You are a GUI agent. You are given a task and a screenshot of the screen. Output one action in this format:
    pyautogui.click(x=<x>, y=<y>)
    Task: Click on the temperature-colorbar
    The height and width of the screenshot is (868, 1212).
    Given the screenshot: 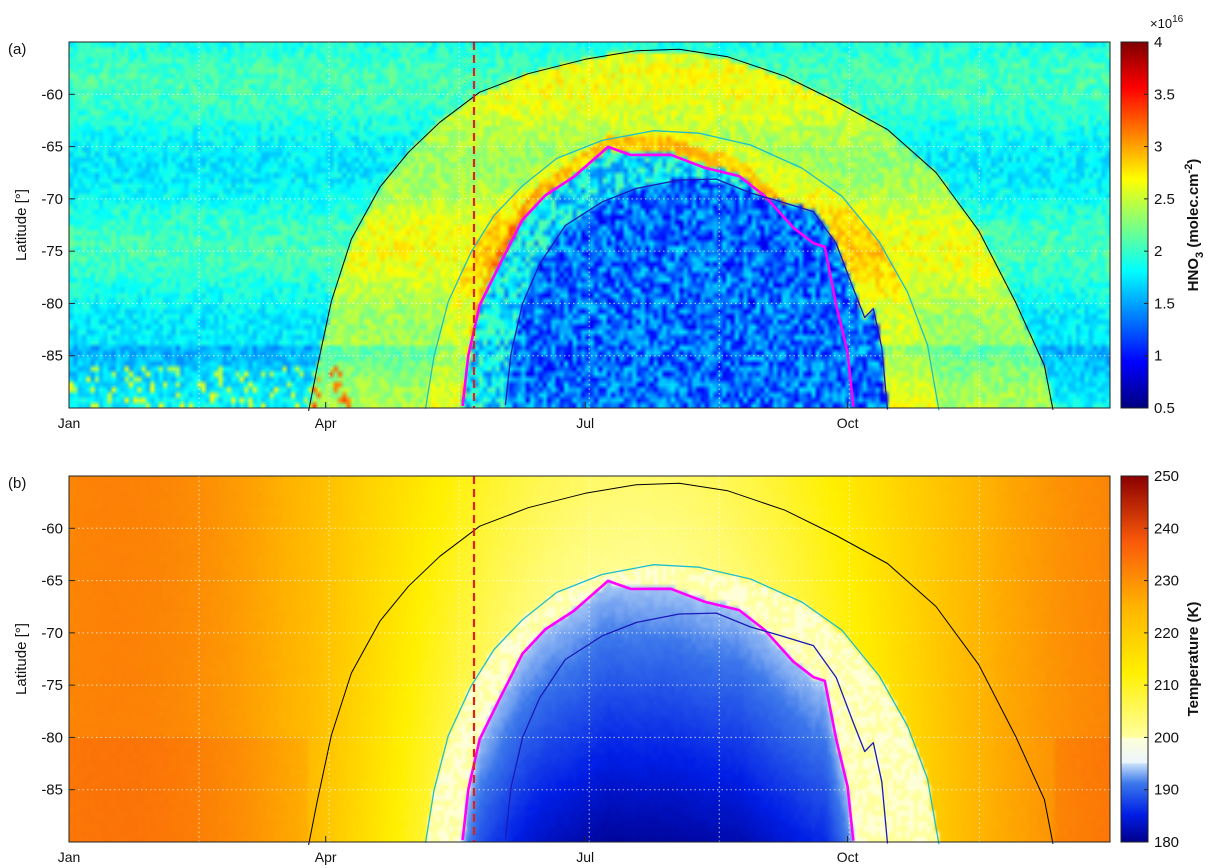 What is the action you would take?
    pyautogui.click(x=1134, y=659)
    